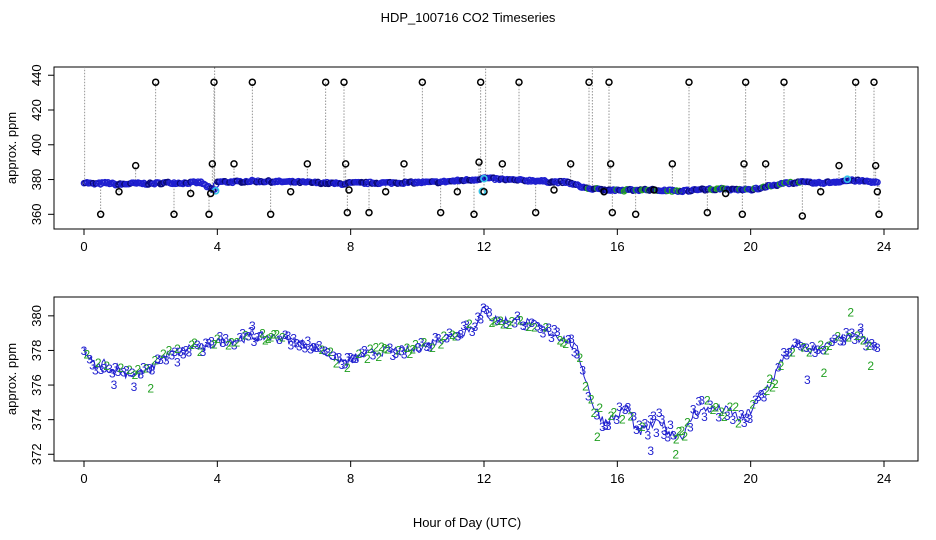 This screenshot has width=936, height=540. What do you see at coordinates (480, 185) in the screenshot?
I see `top-main-series` at bounding box center [480, 185].